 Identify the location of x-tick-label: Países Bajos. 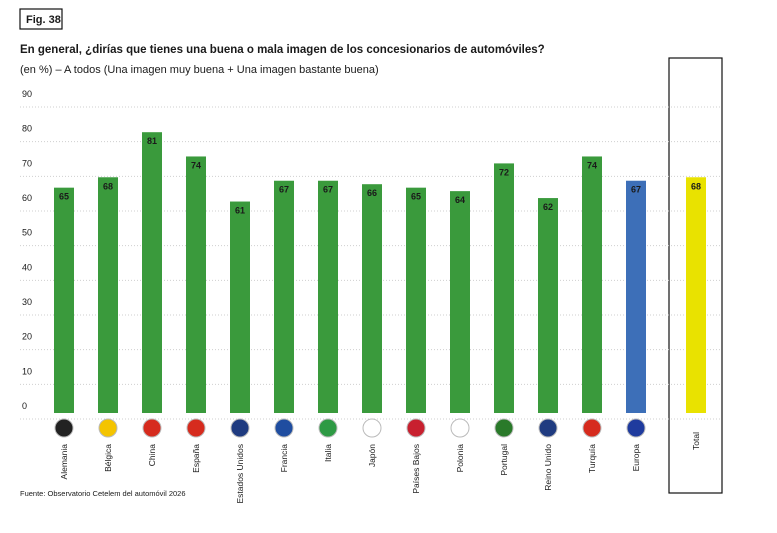
(416, 469).